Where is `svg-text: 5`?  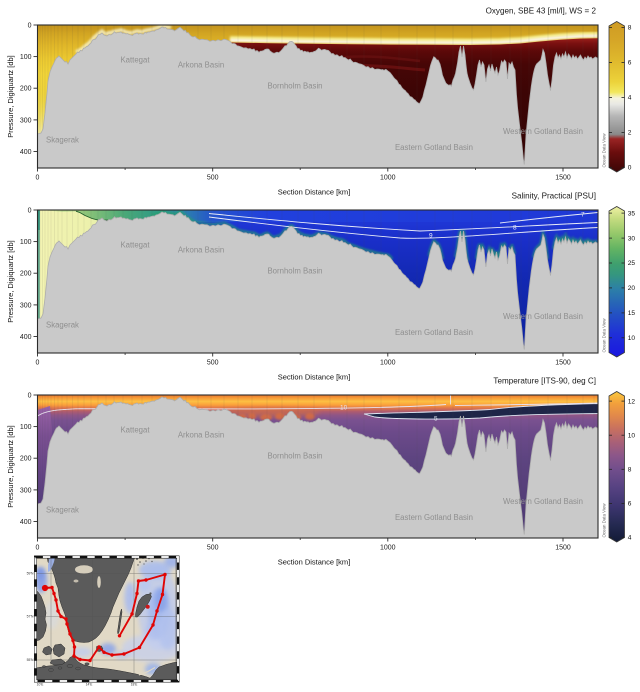
svg-text: 5 is located at coordinates (436, 419).